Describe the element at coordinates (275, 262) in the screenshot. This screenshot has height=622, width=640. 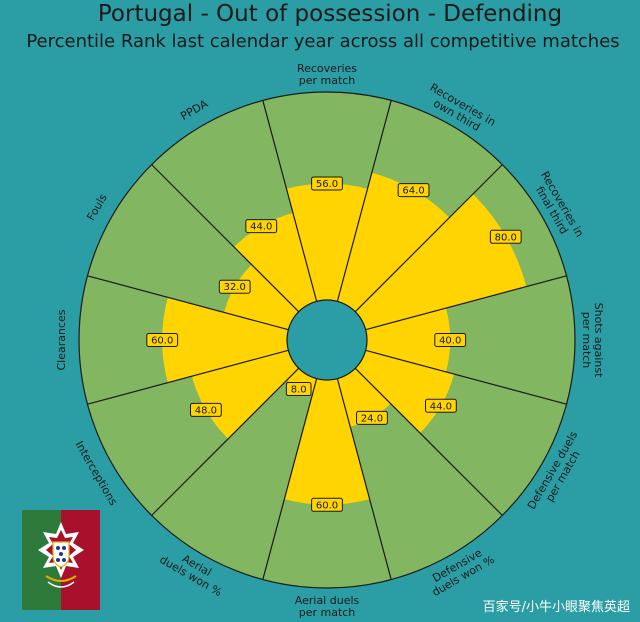
I see `bar-ppda` at that location.